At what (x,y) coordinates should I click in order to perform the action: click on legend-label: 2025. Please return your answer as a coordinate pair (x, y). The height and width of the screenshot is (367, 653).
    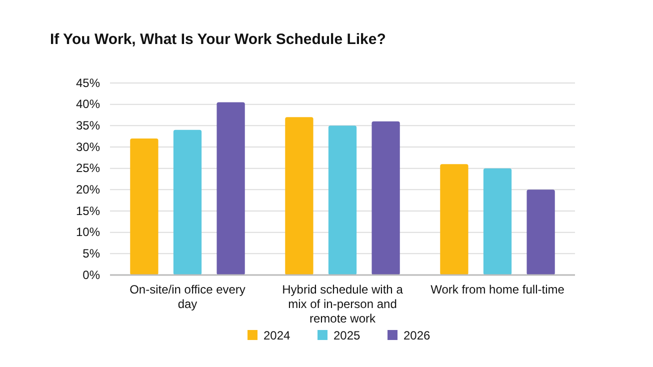
    Looking at the image, I should click on (347, 335).